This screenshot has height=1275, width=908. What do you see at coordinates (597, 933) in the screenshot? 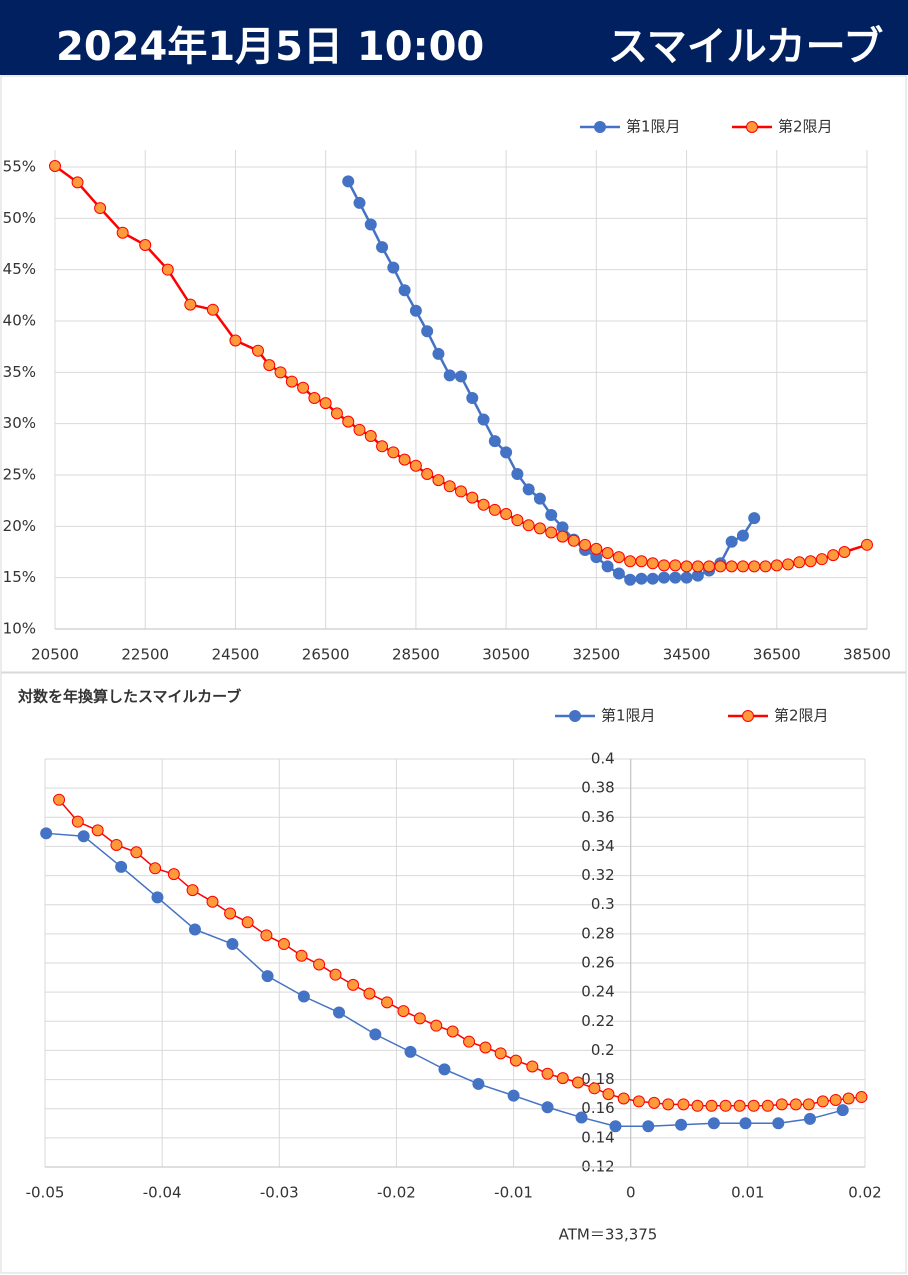
I see `y-tick-label: 0.28` at bounding box center [597, 933].